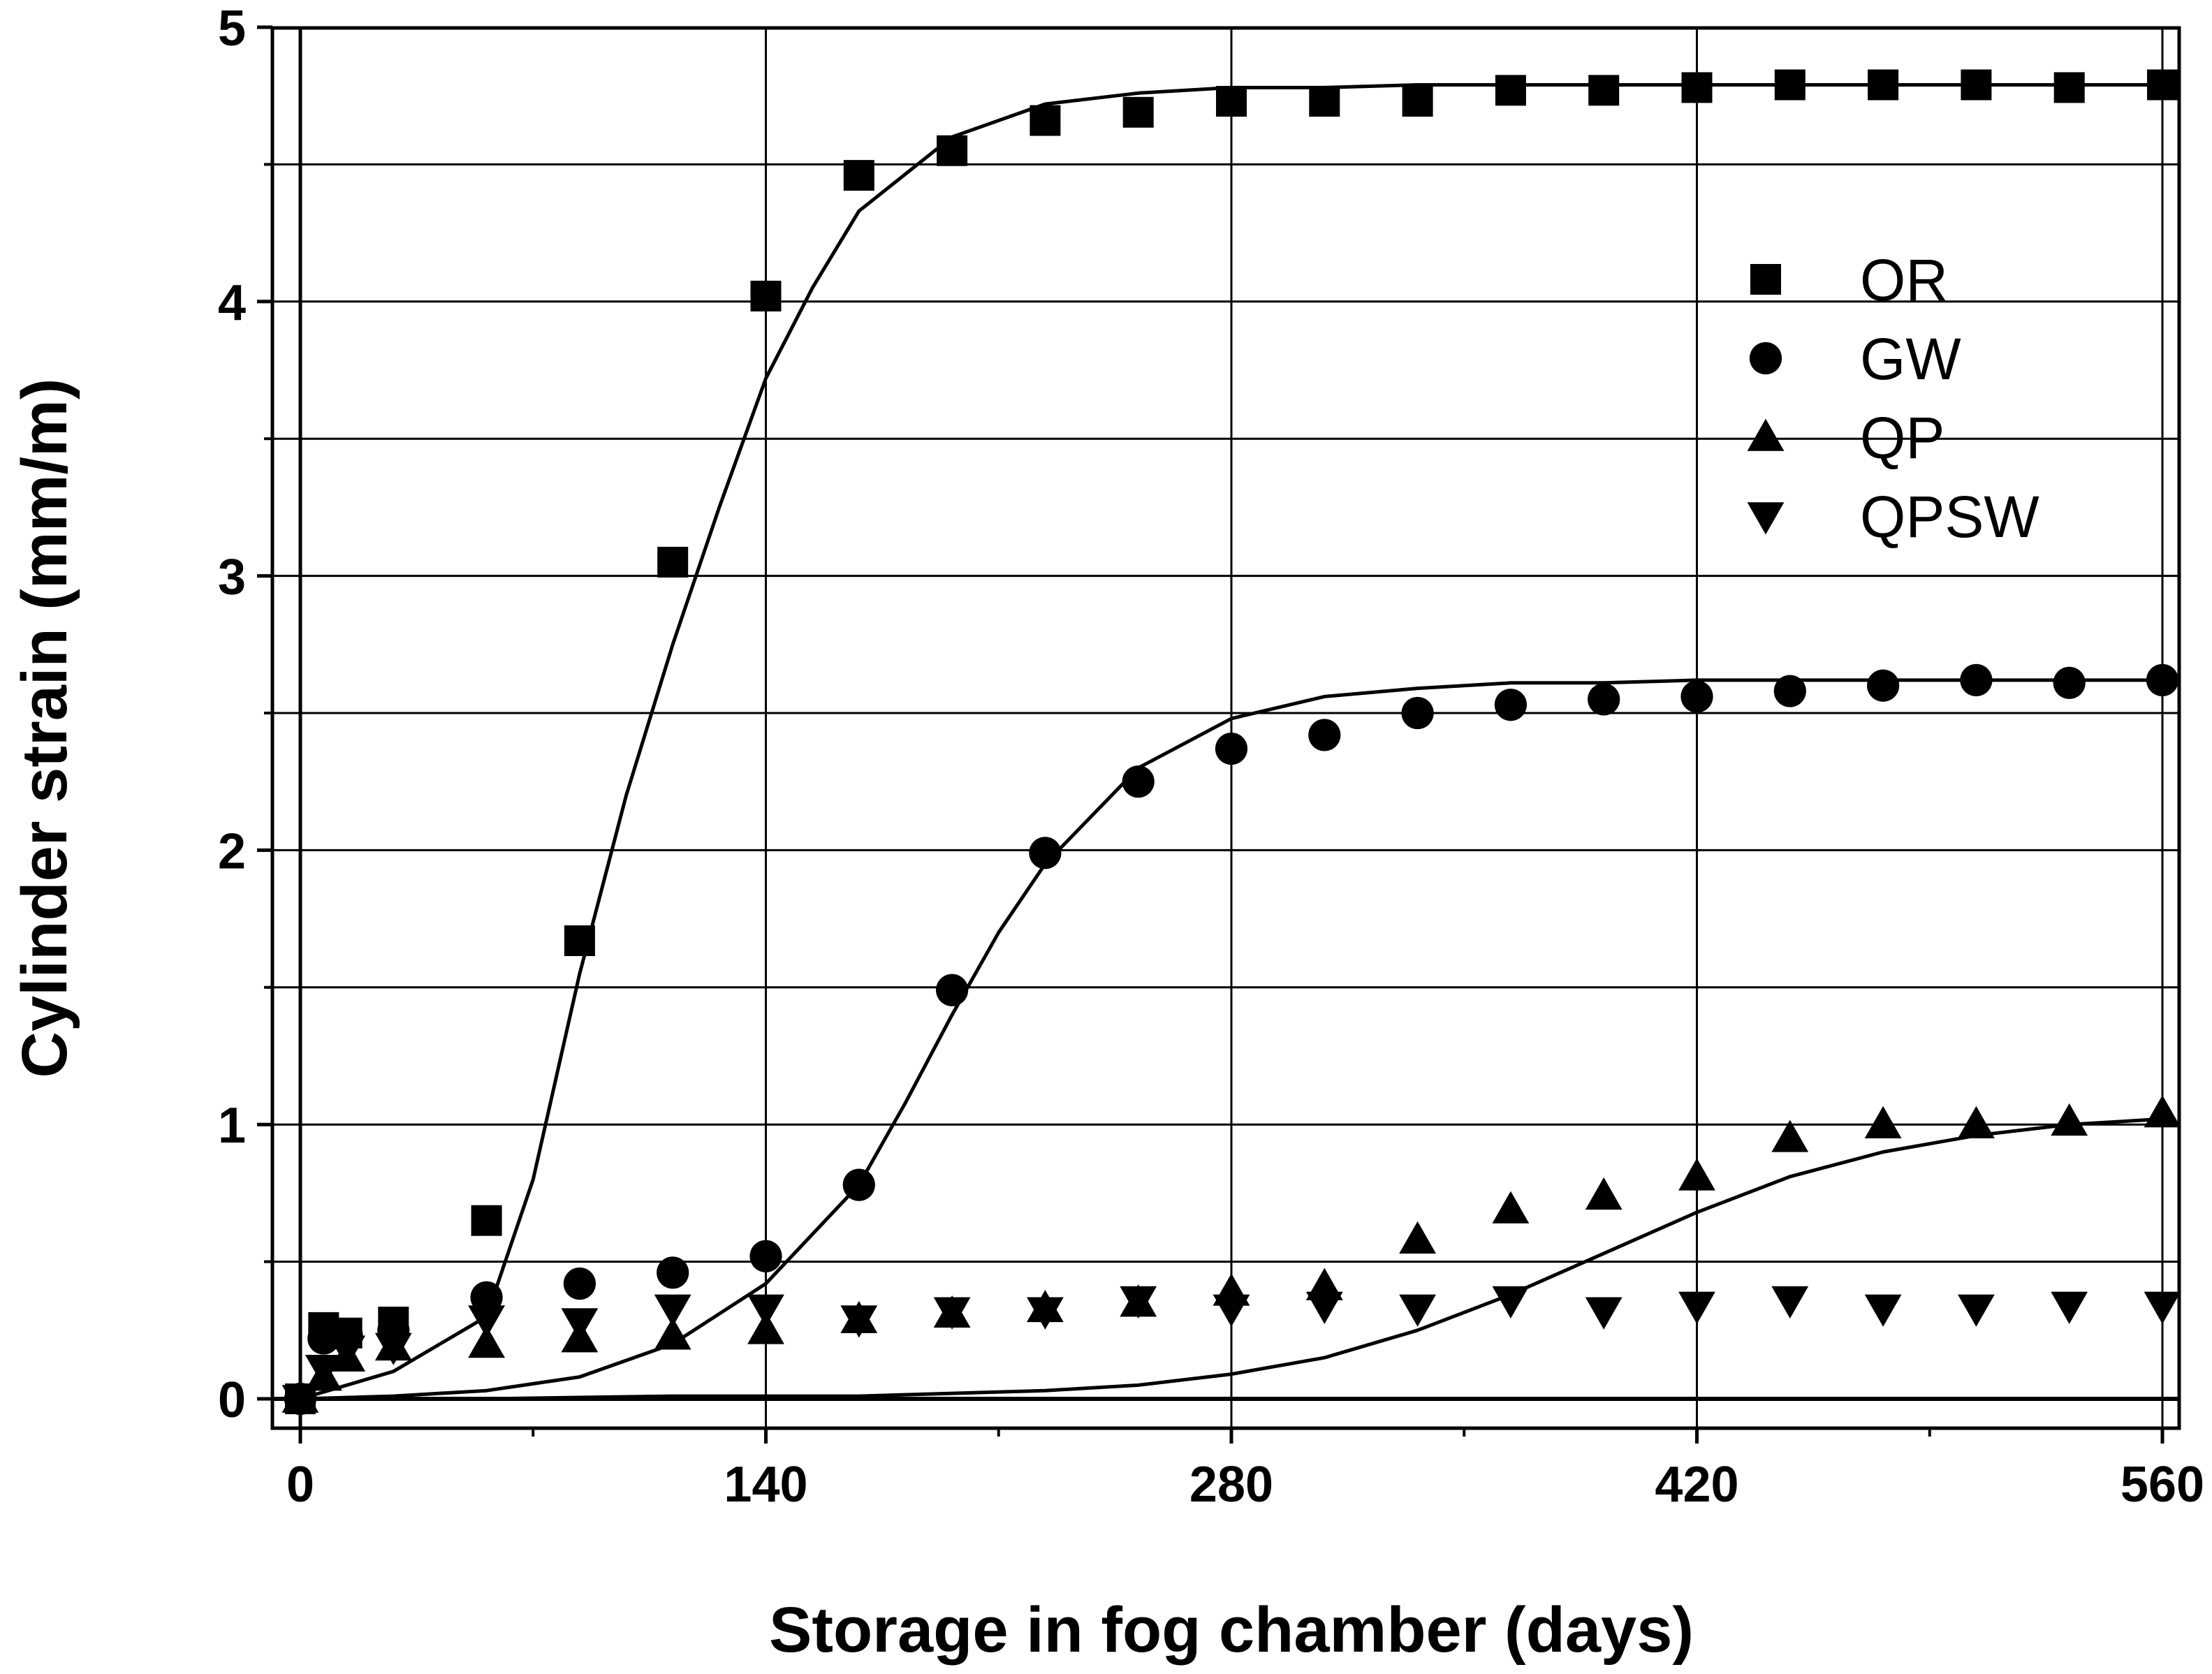 This screenshot has height=1674, width=2212. I want to click on y-axis-title: Cylinder strain (mm/m), so click(45, 728).